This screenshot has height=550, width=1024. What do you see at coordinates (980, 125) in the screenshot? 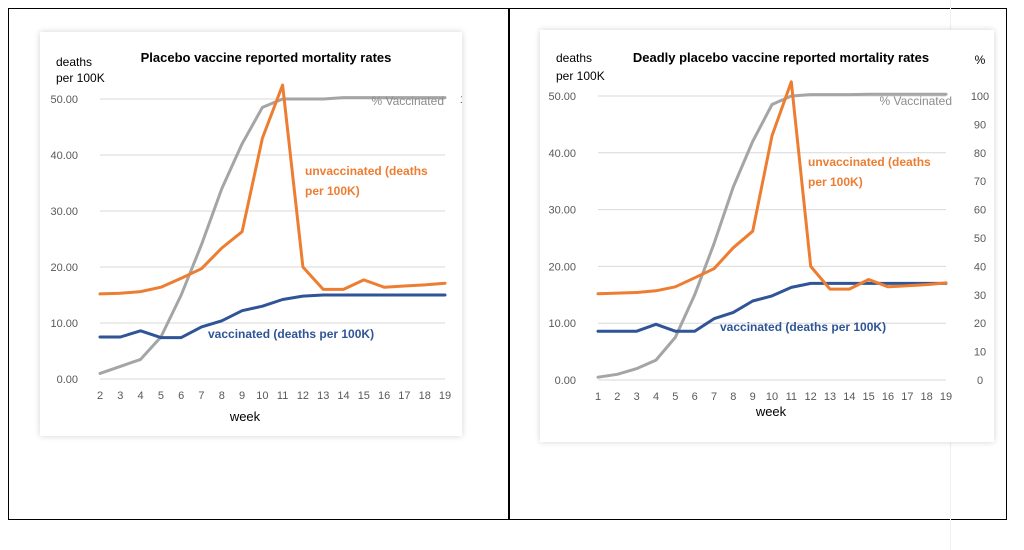
I see `y2-tick-label: 90` at bounding box center [980, 125].